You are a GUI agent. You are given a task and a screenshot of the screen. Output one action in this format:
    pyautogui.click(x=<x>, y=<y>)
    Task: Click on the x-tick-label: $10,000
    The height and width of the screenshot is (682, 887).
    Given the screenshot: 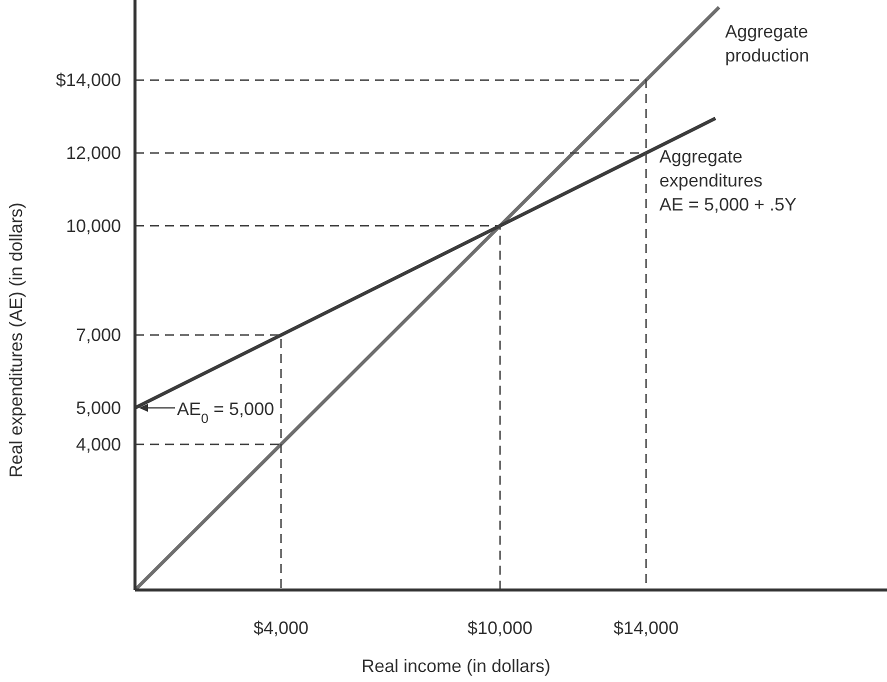 What is the action you would take?
    pyautogui.click(x=500, y=628)
    